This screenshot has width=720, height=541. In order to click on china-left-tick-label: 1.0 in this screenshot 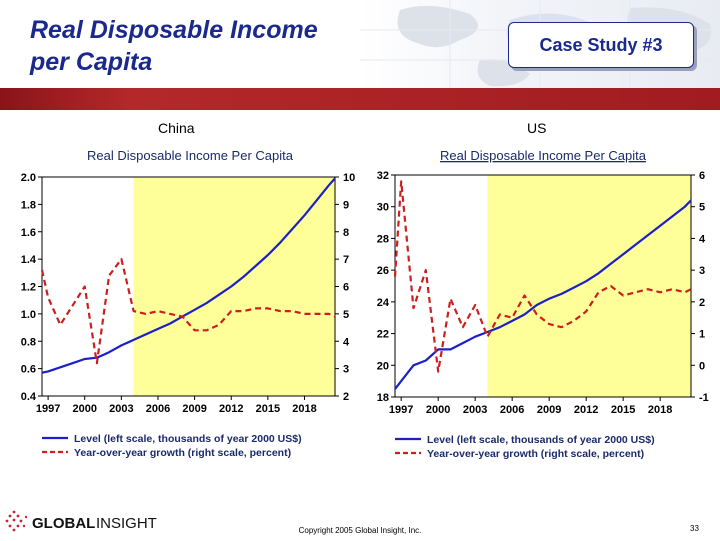, I will do `click(28, 315)`.